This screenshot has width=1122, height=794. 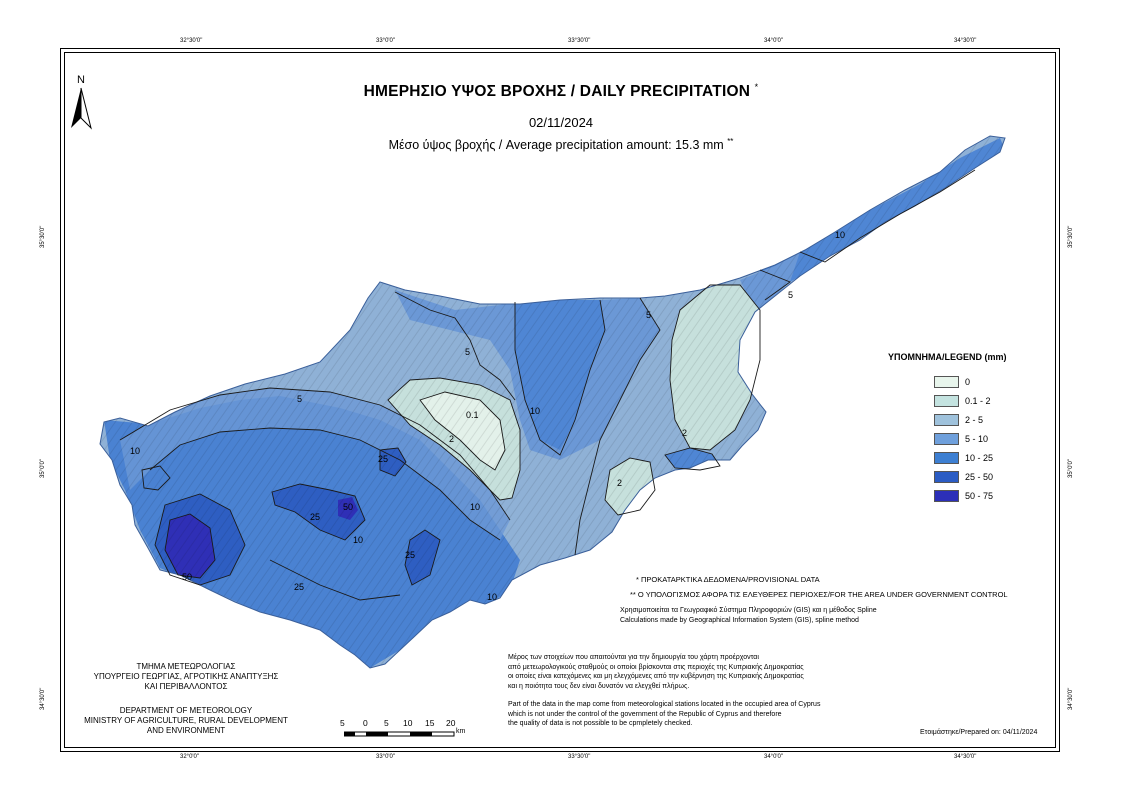 What do you see at coordinates (977, 439) in the screenshot?
I see `legend-label: 5 - 10` at bounding box center [977, 439].